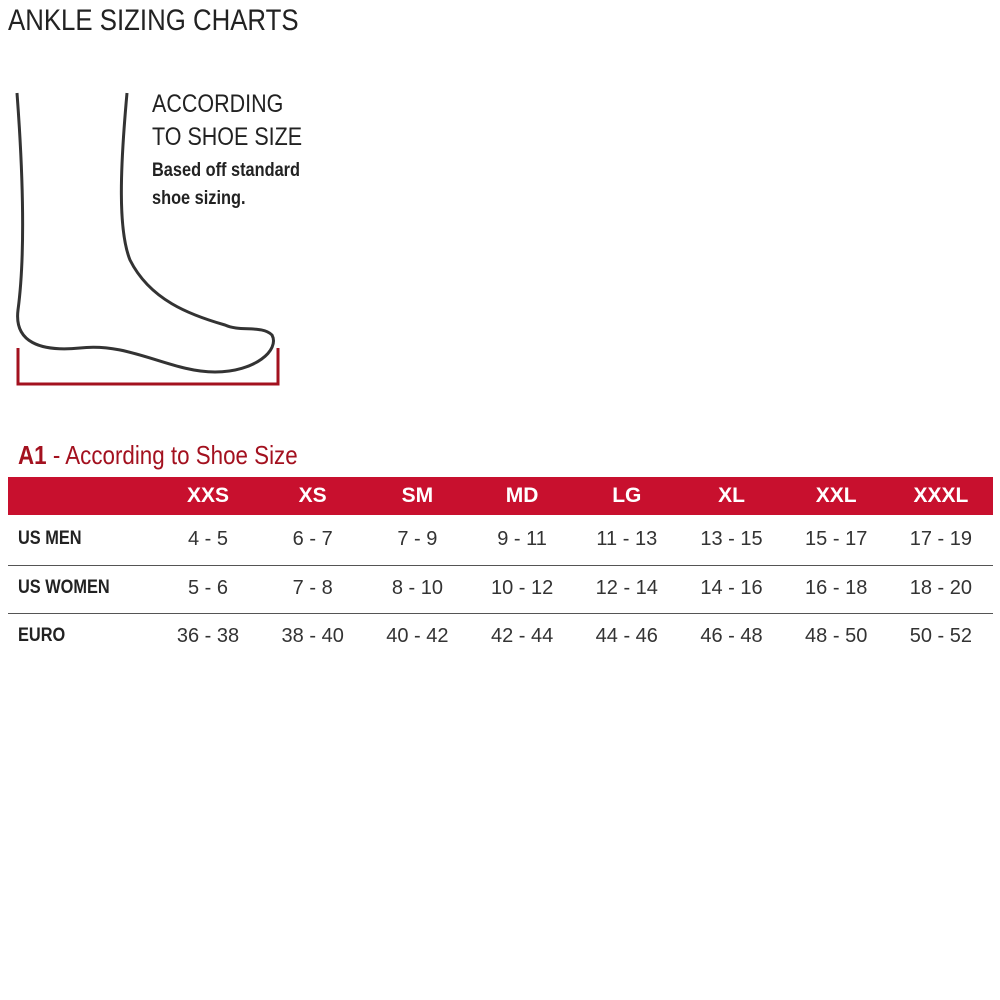 The image size is (1000, 1000). I want to click on cell: 17 - 19, so click(941, 539).